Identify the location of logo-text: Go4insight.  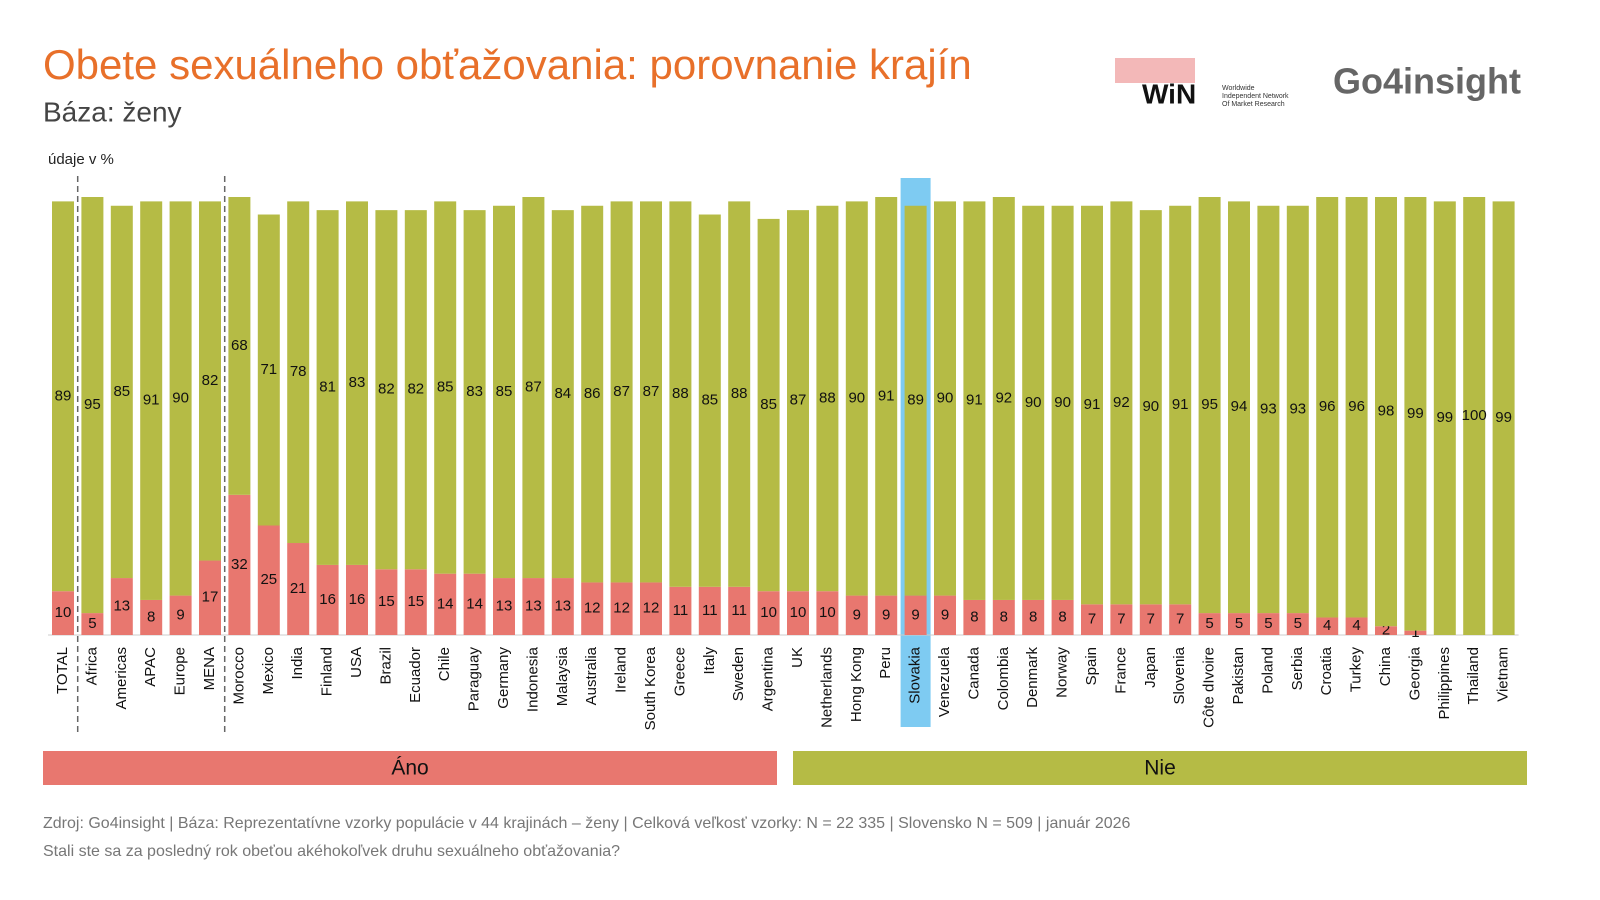
(1427, 81).